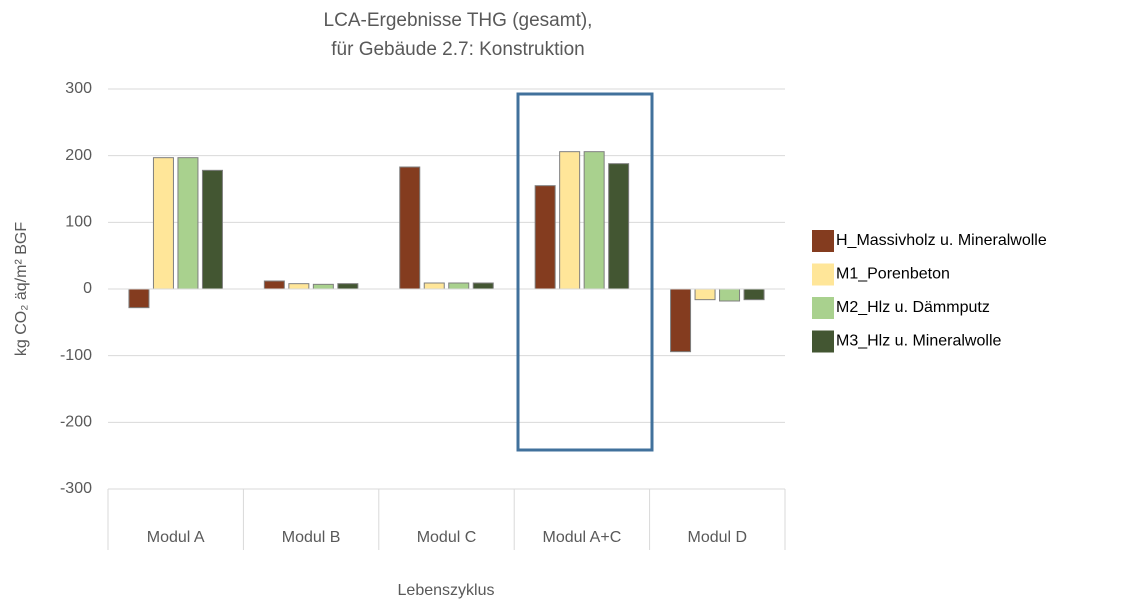  Describe the element at coordinates (78, 88) in the screenshot. I see `y-tick-label: 300` at that location.